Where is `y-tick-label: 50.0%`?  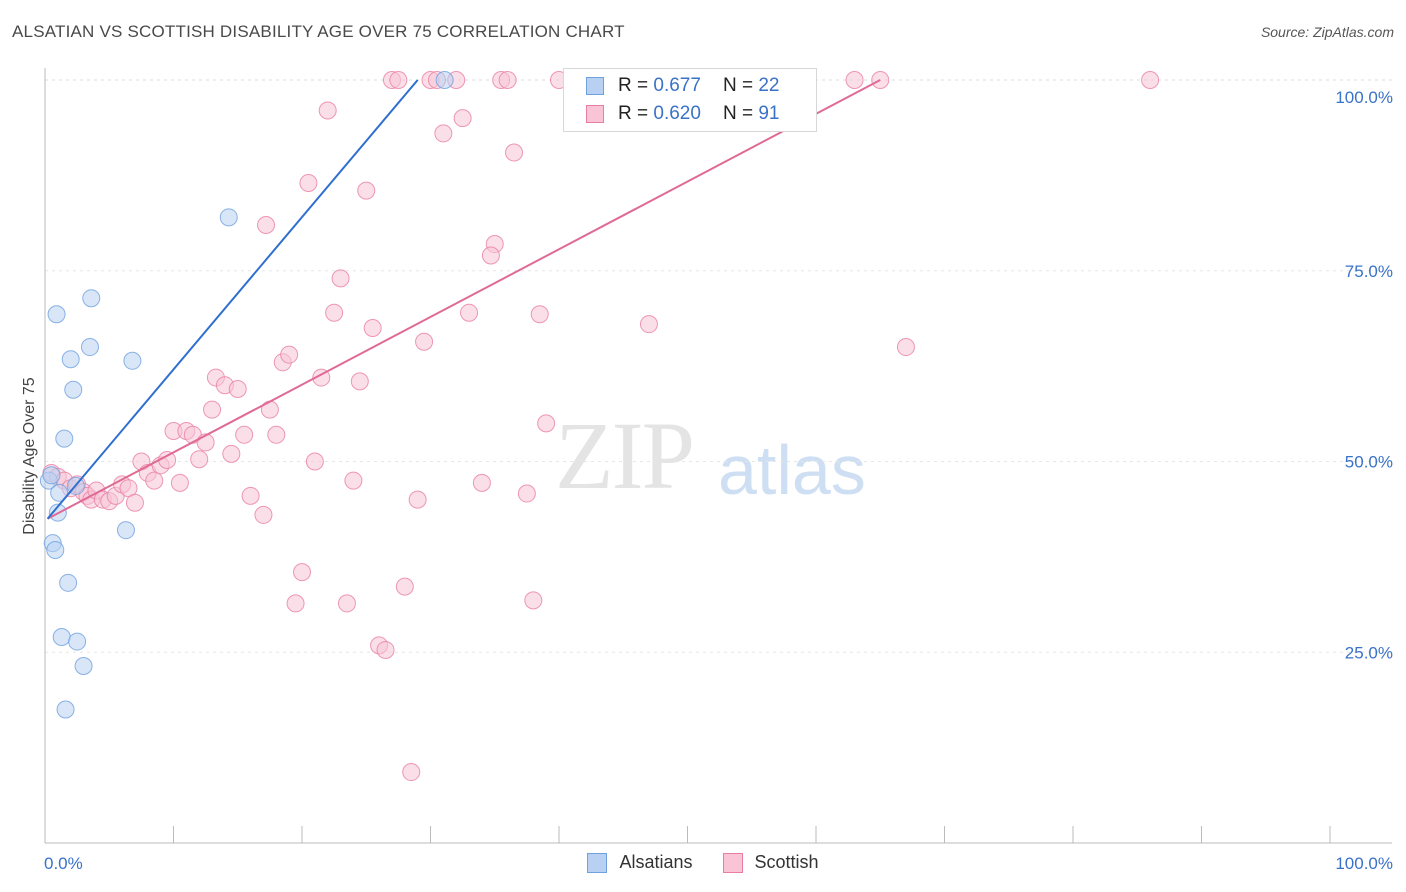
y-tick-label: 50.0% is located at coordinates (1369, 462).